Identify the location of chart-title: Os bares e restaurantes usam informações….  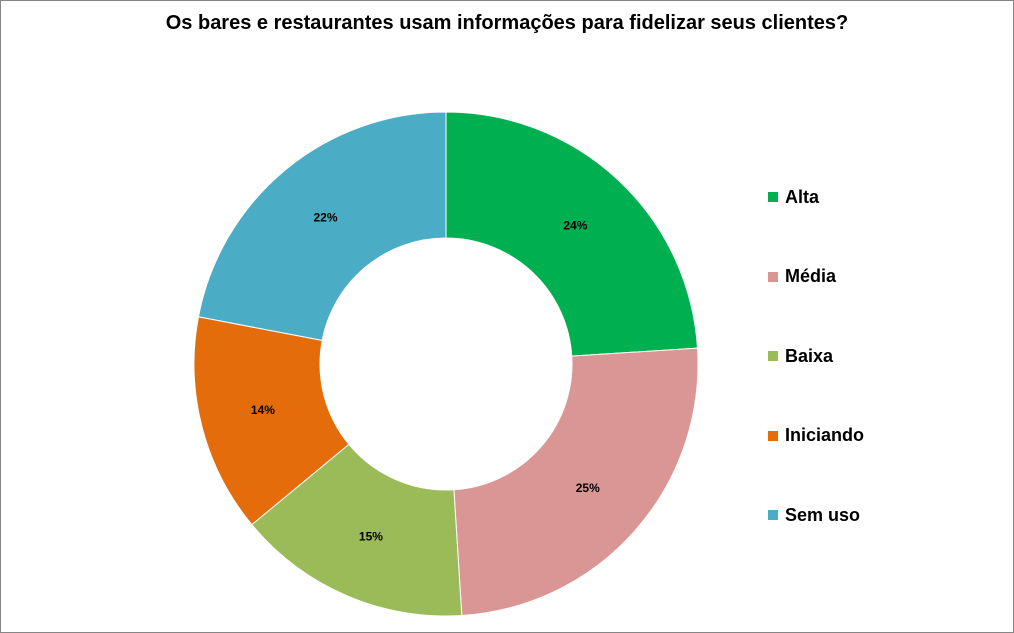
(507, 23).